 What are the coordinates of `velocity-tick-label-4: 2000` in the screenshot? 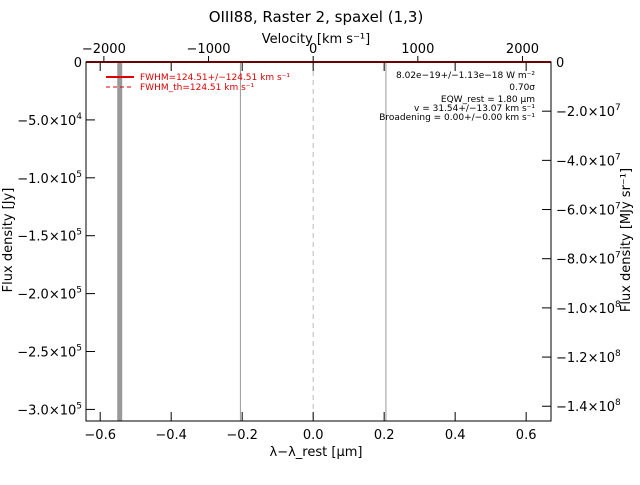 It's located at (522, 49).